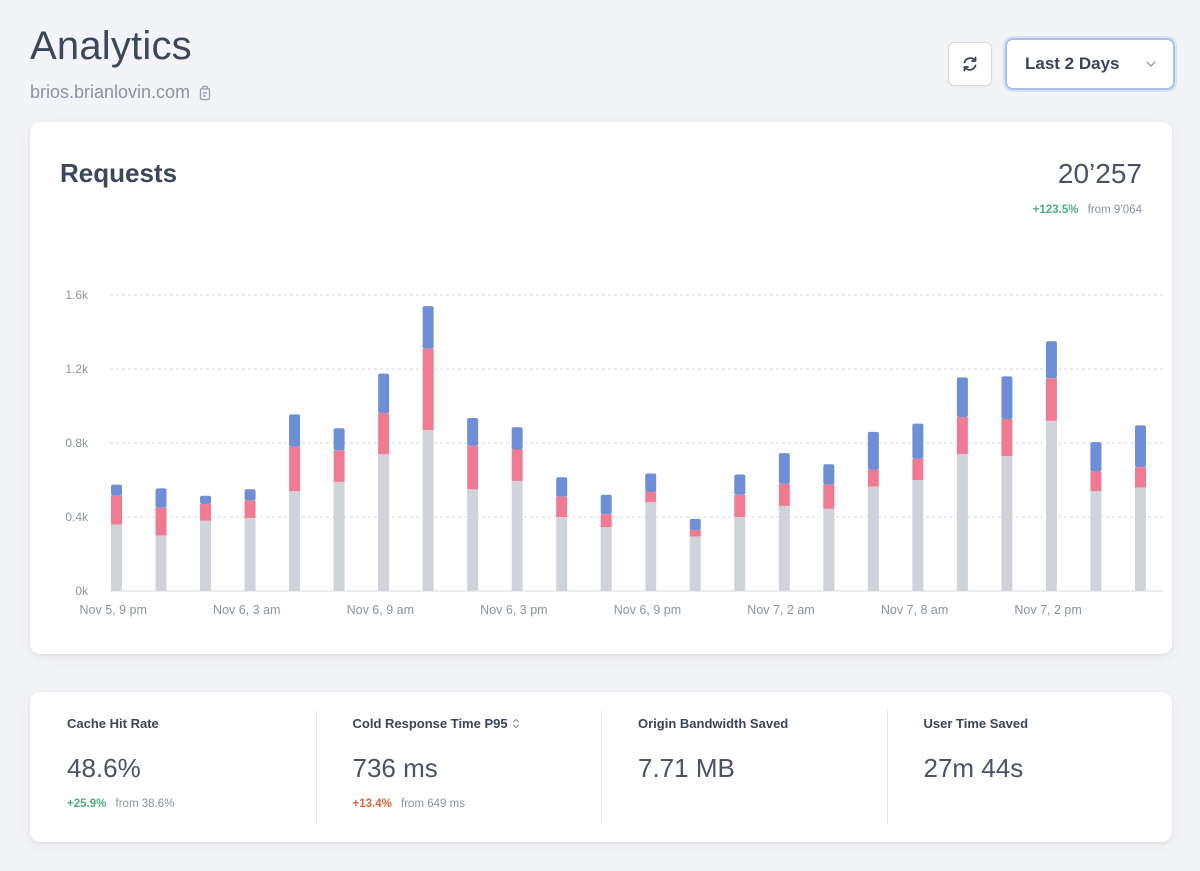  What do you see at coordinates (82, 591) in the screenshot?
I see `y-tick-label: 0k` at bounding box center [82, 591].